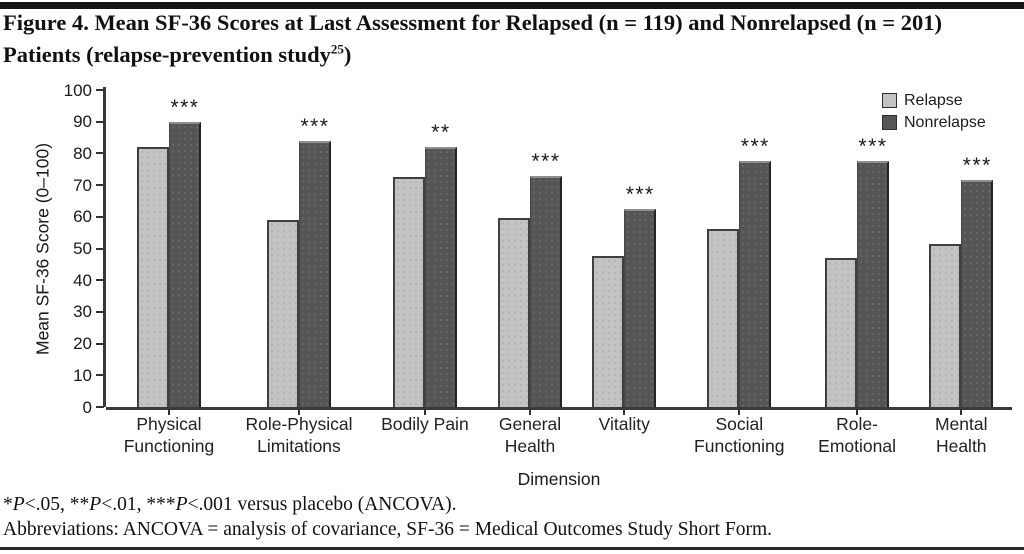 The width and height of the screenshot is (1024, 554). Describe the element at coordinates (82, 248) in the screenshot. I see `y-tick-label: 50` at that location.